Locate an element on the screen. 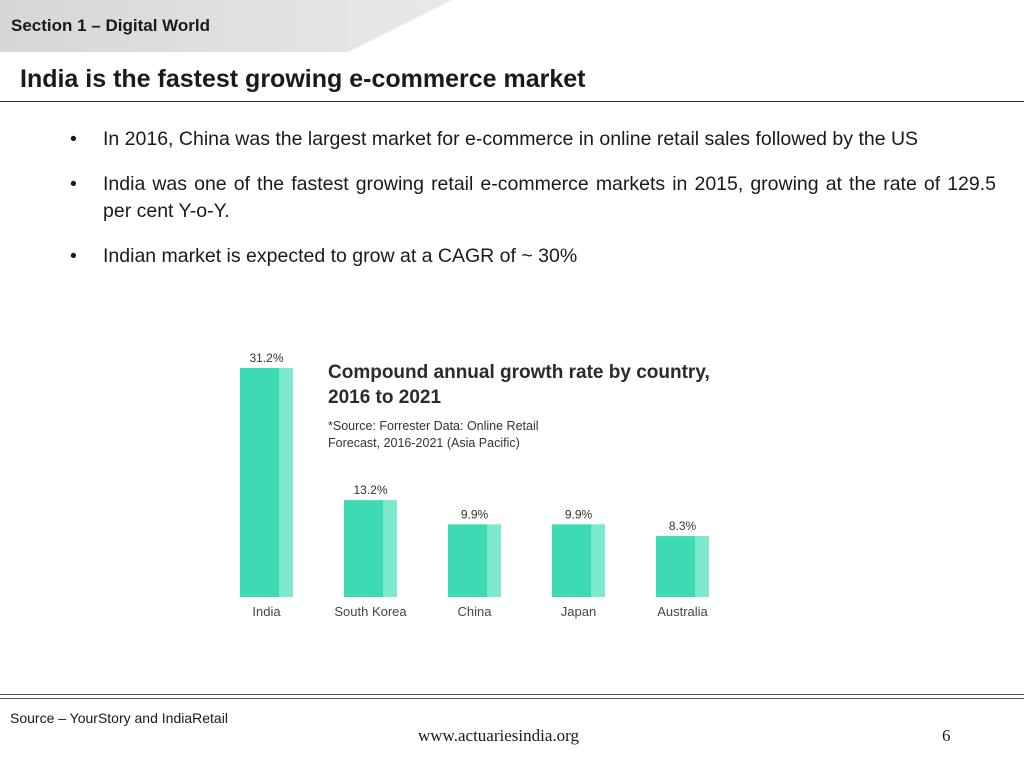 The height and width of the screenshot is (768, 1024). website-link: www.actuariesindia.org is located at coordinates (498, 735).